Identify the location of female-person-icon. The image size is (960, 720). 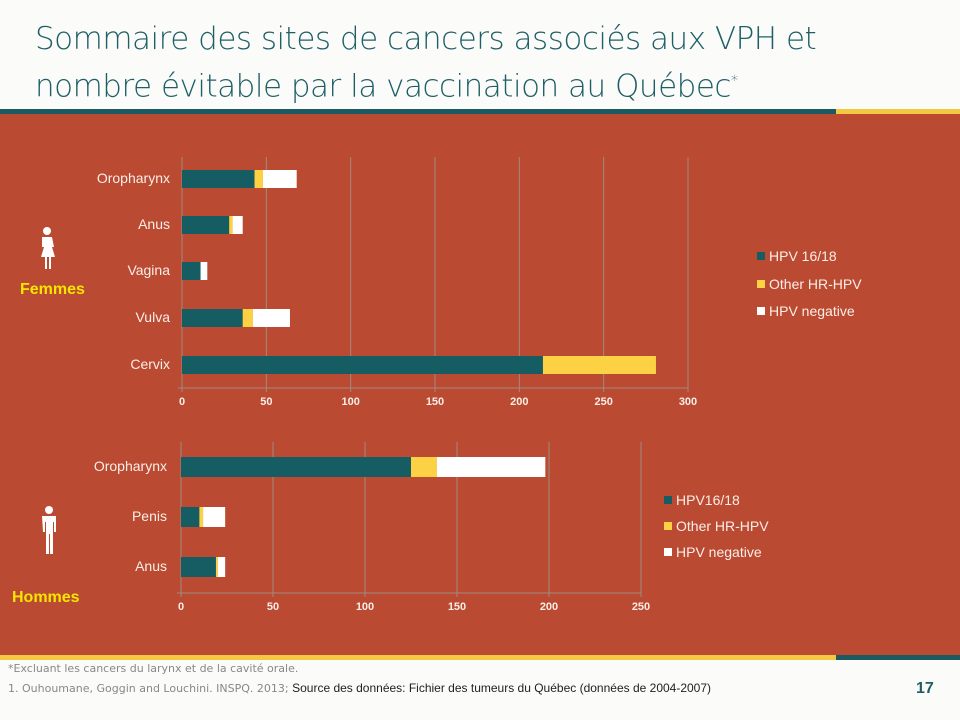
(48, 248).